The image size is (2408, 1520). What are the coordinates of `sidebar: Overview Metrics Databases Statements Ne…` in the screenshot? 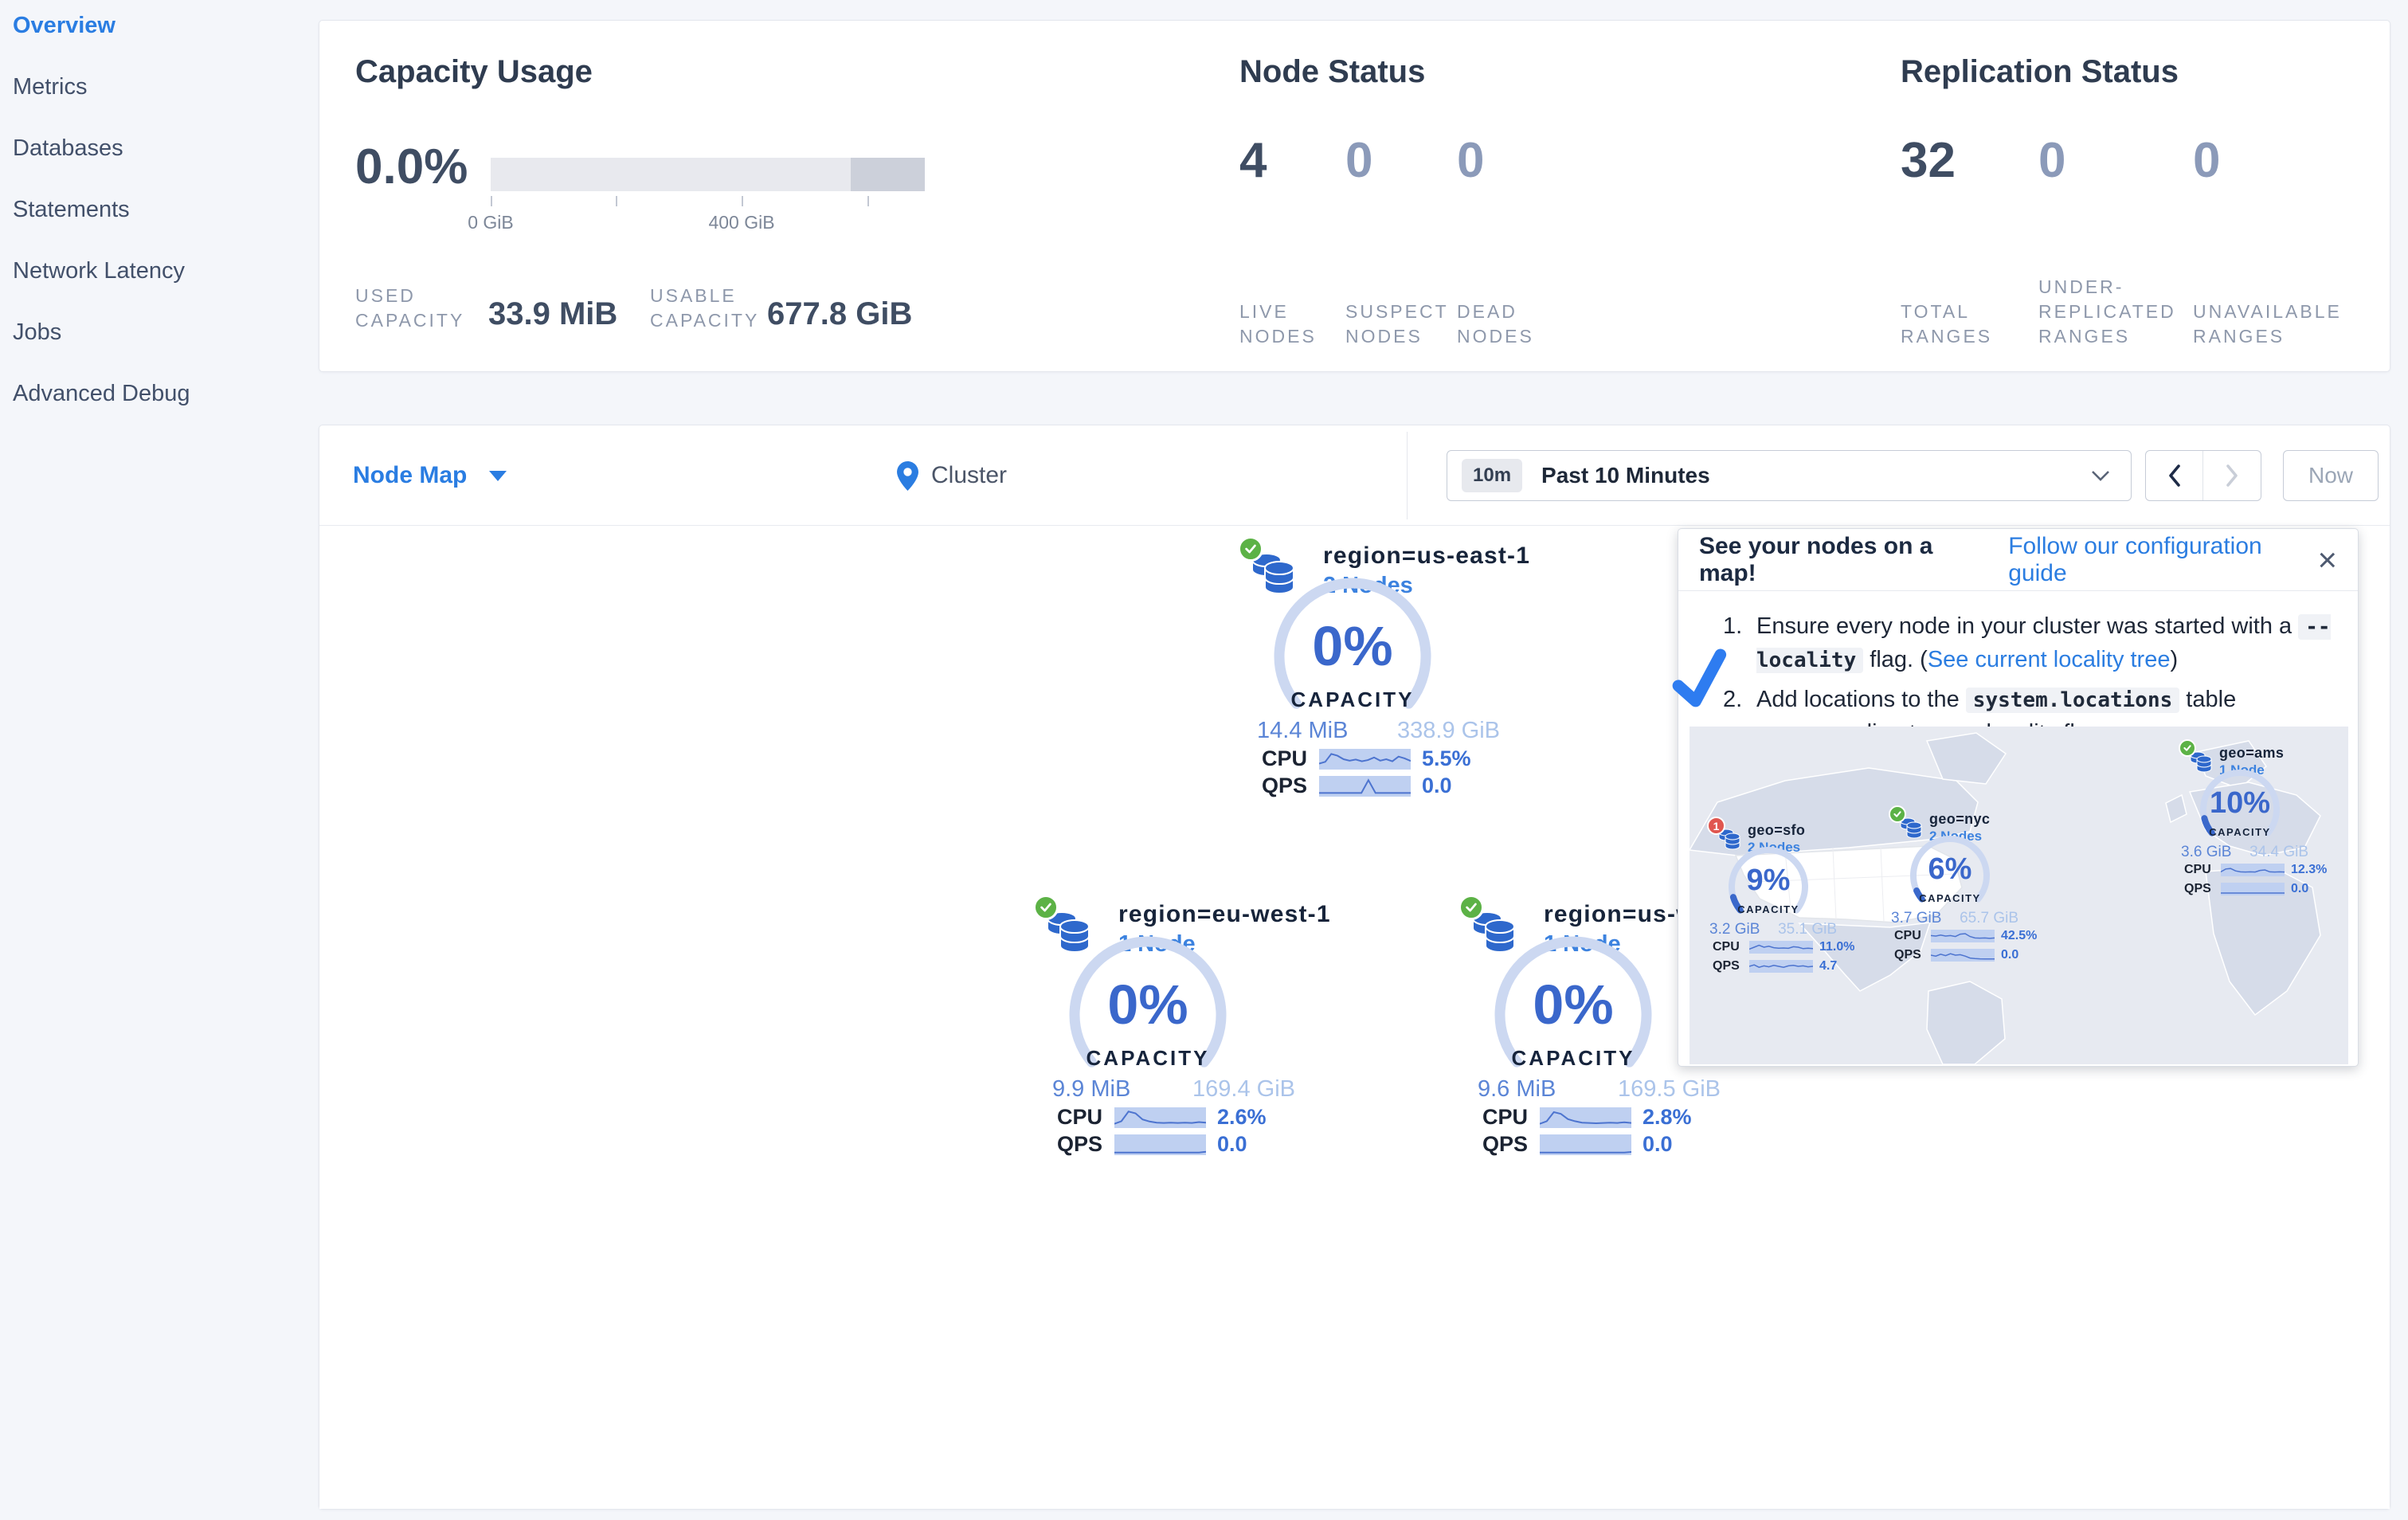 It's located at (160, 760).